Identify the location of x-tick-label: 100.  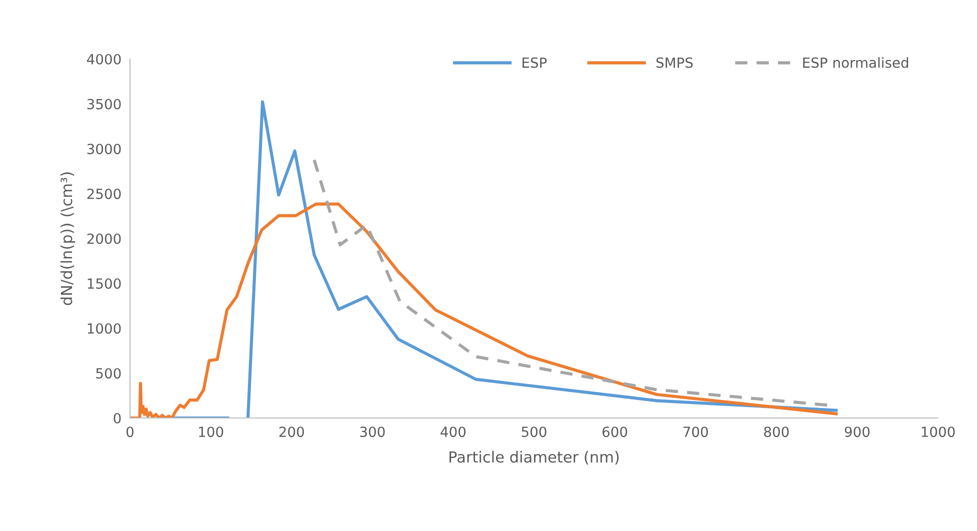
(211, 432).